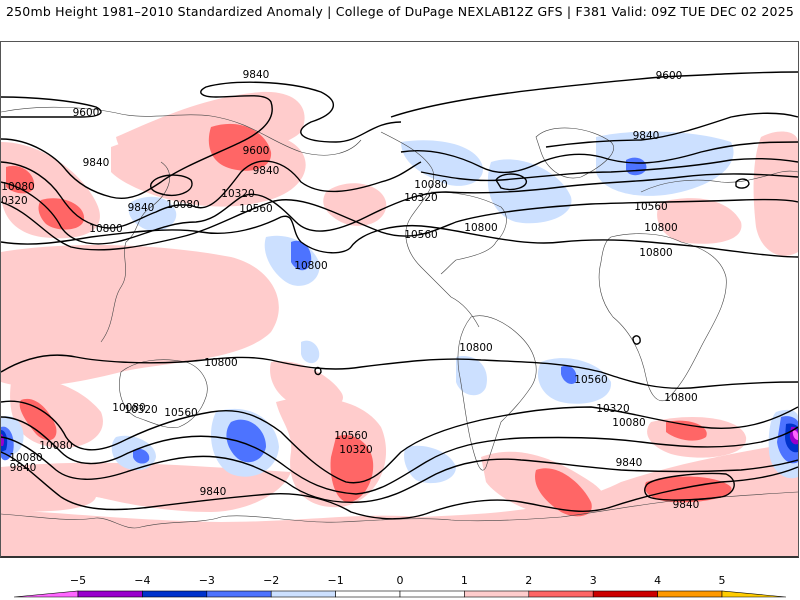 Image resolution: width=800 pixels, height=600 pixels. I want to click on contour-9600-north, so click(594, 94).